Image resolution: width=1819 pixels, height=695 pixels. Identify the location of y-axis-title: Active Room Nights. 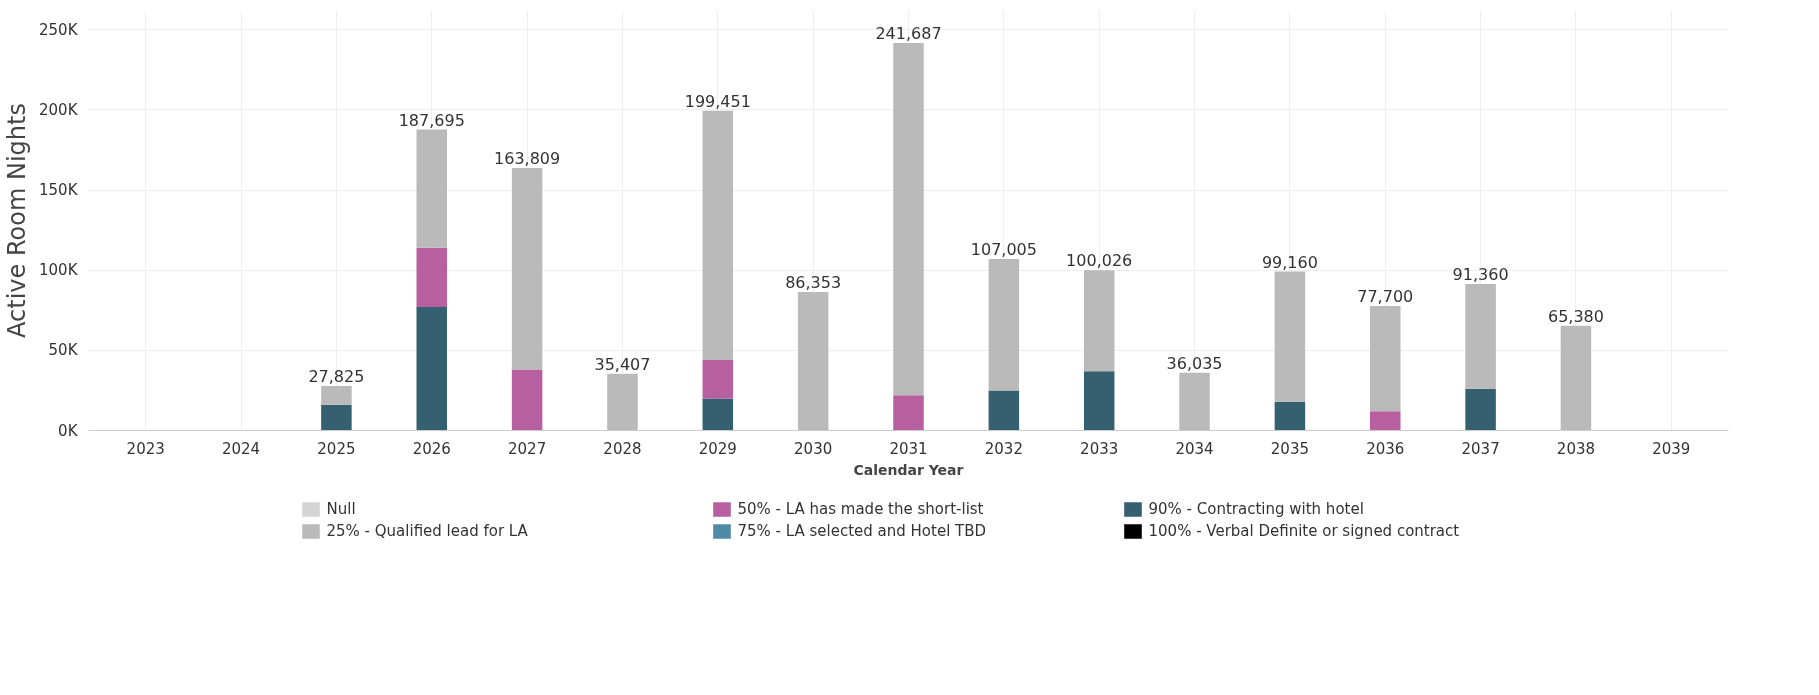
(17, 220).